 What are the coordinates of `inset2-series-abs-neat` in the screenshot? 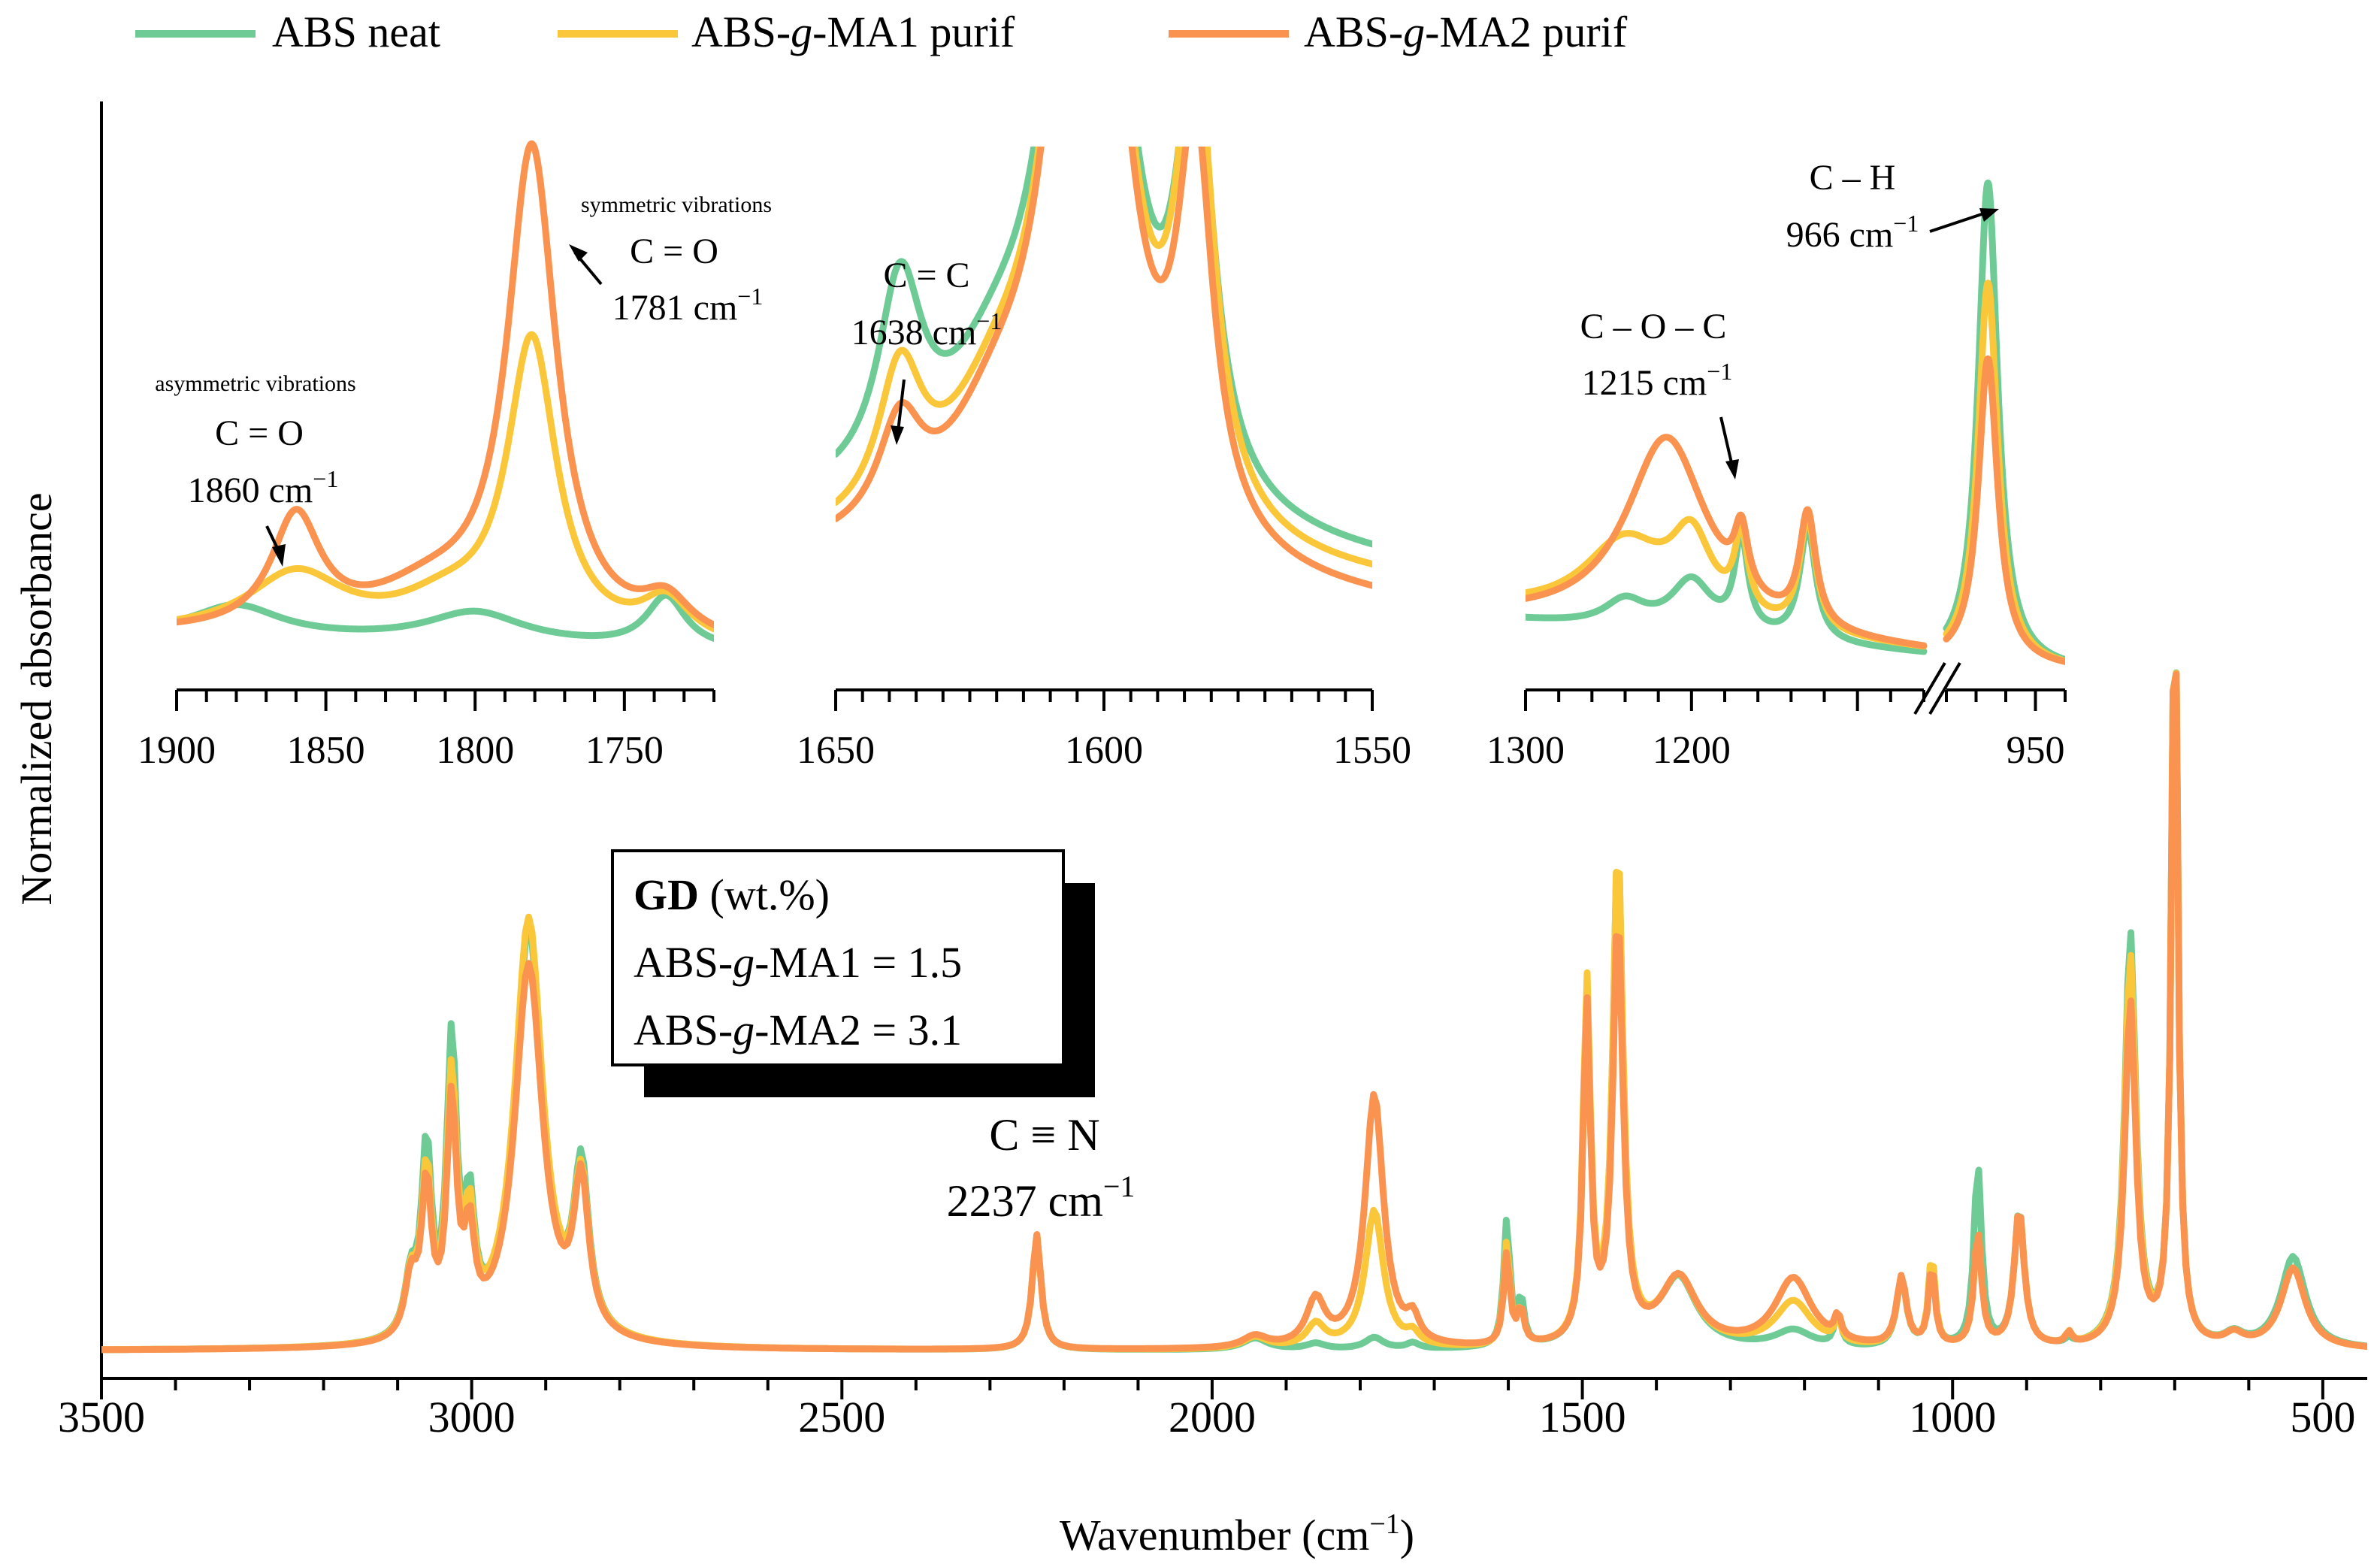 It's located at (1104, 348).